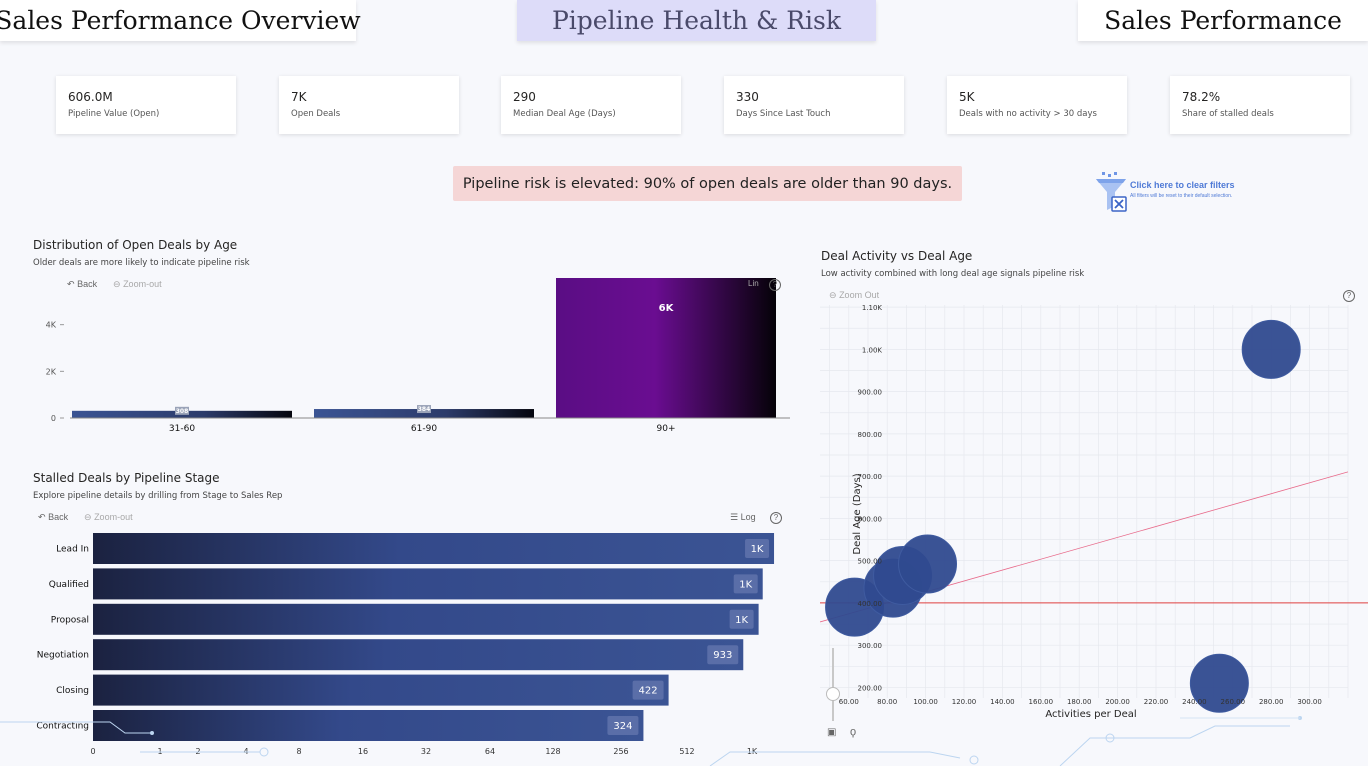 This screenshot has width=1368, height=766. Describe the element at coordinates (142, 284) in the screenshot. I see `zoom-out-label: Zoom-out` at that location.